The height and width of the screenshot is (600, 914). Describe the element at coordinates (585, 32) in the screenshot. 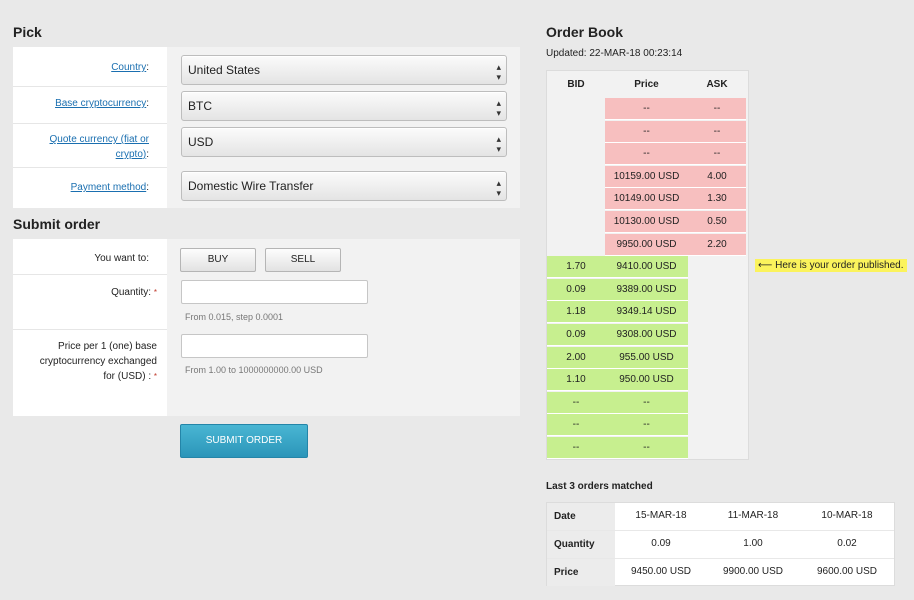

I see `orderbook-title: Order Book` at that location.